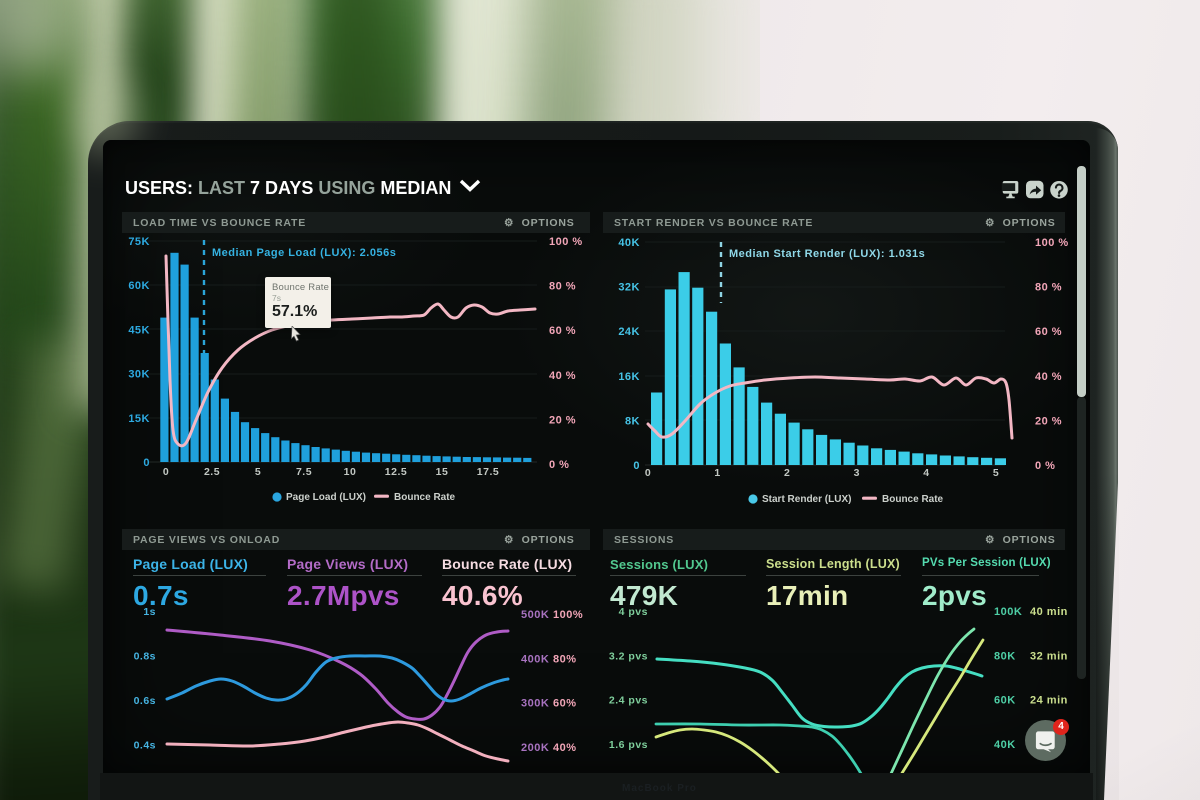 This screenshot has width=1200, height=800. Describe the element at coordinates (139, 330) in the screenshot. I see `svg-text: 45K` at that location.